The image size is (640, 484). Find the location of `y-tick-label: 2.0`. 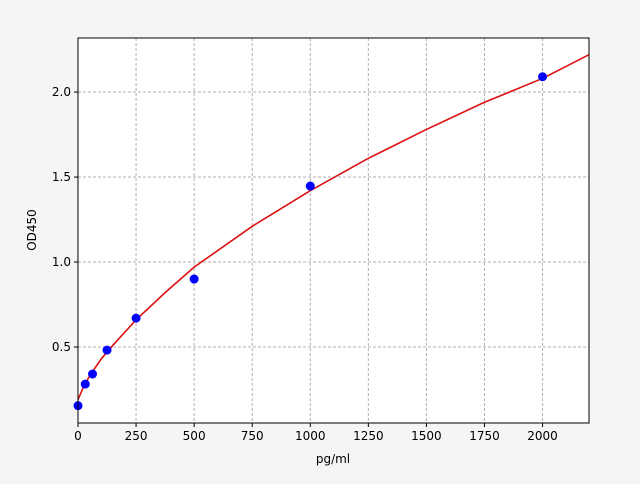

y-tick-label: 2.0 is located at coordinates (61, 92).